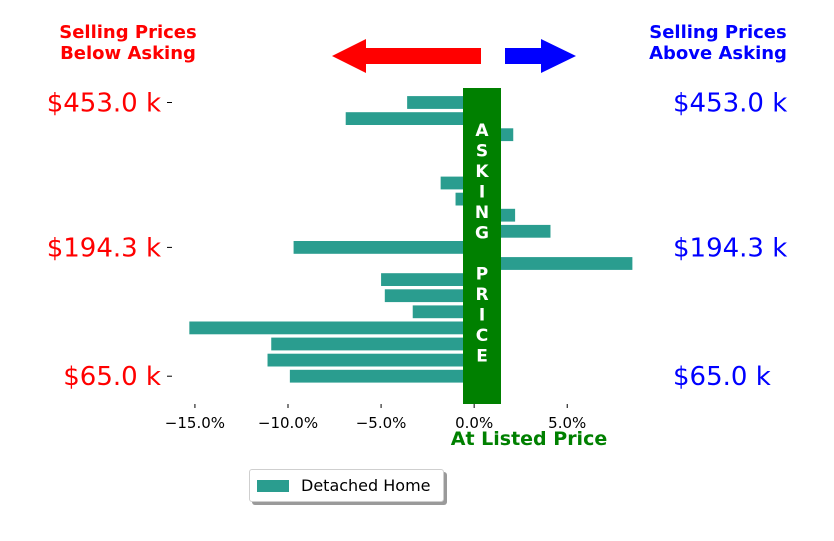  I want to click on asking-price-letter: N, so click(482, 213).